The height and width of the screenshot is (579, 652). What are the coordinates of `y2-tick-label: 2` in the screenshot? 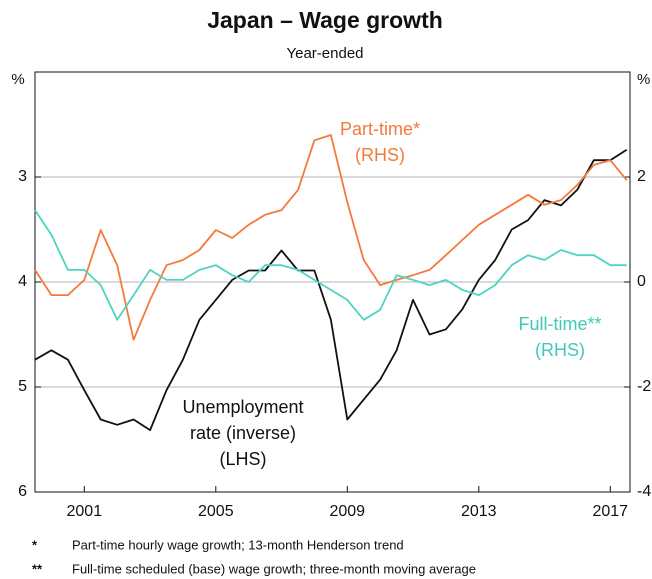 It's located at (641, 176).